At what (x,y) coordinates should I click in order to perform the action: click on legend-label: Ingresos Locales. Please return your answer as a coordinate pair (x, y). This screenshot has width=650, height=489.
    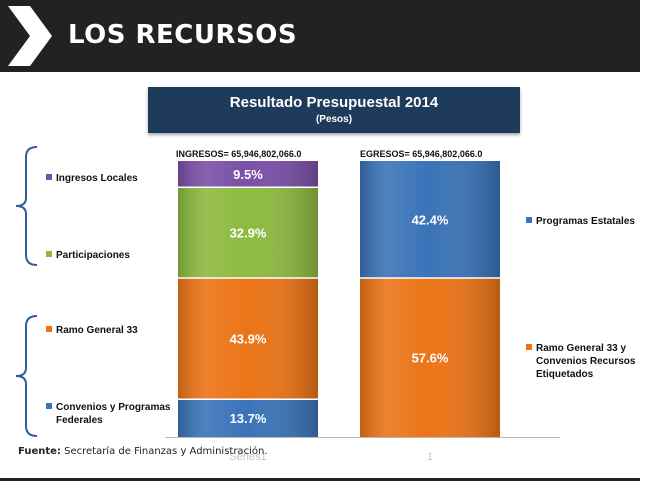
    Looking at the image, I should click on (97, 178).